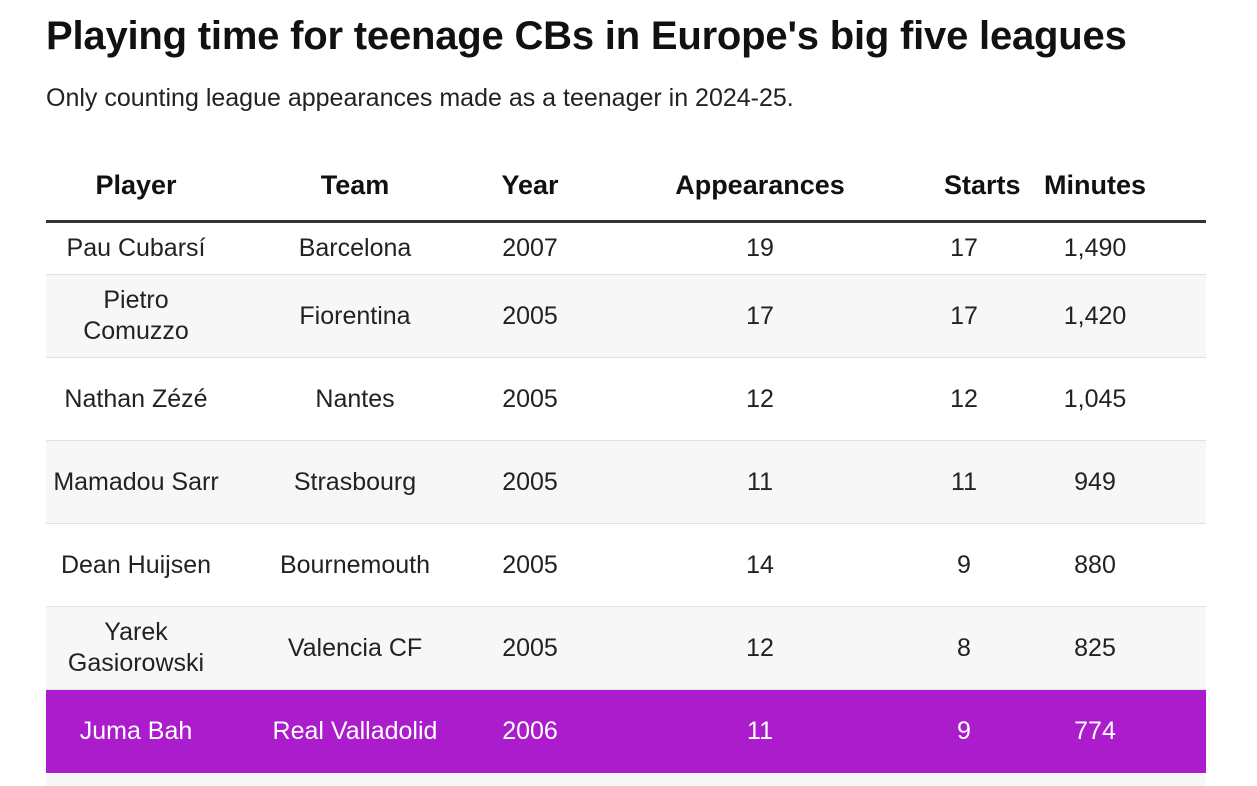 This screenshot has height=786, width=1257. I want to click on cell-minutes: 825, so click(1095, 648).